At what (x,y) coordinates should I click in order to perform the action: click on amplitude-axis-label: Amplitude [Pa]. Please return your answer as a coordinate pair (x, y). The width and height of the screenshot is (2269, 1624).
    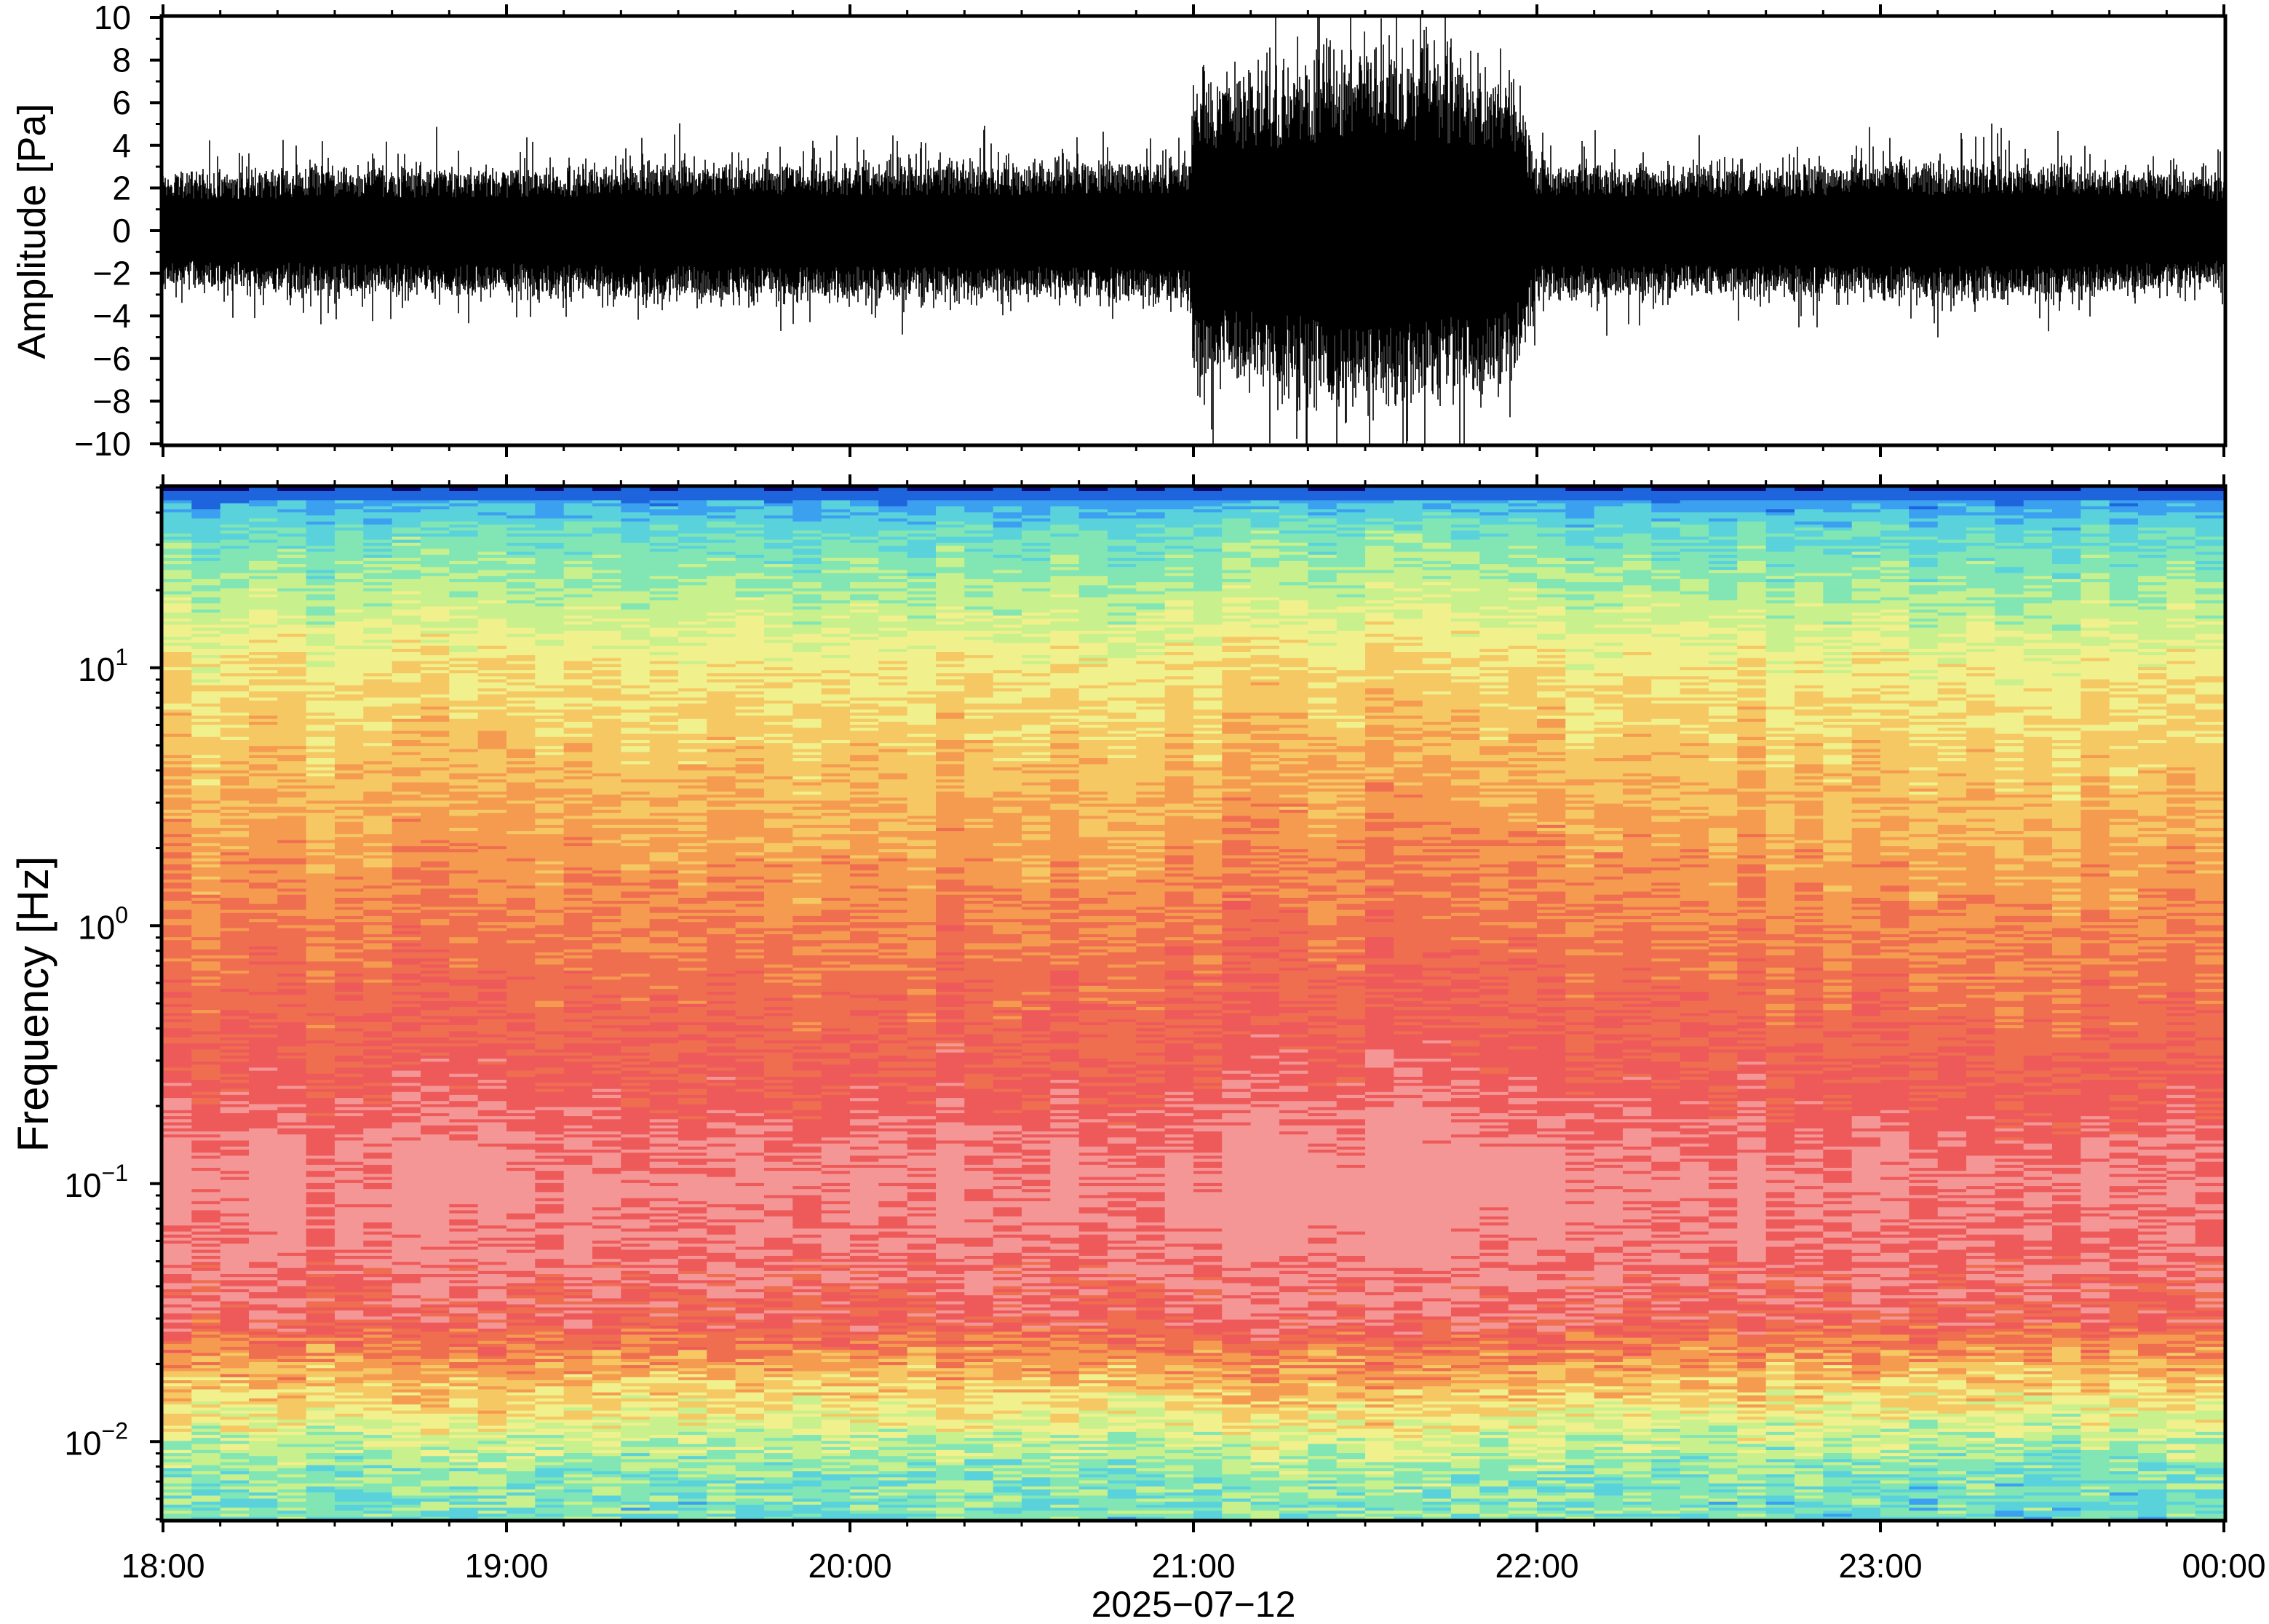
    Looking at the image, I should click on (32, 231).